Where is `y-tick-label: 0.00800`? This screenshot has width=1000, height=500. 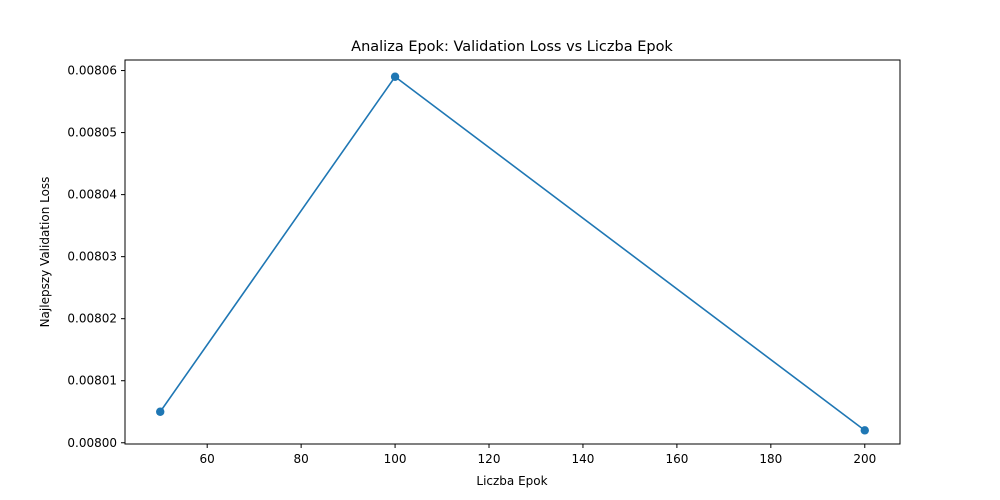
y-tick-label: 0.00800 is located at coordinates (92, 443).